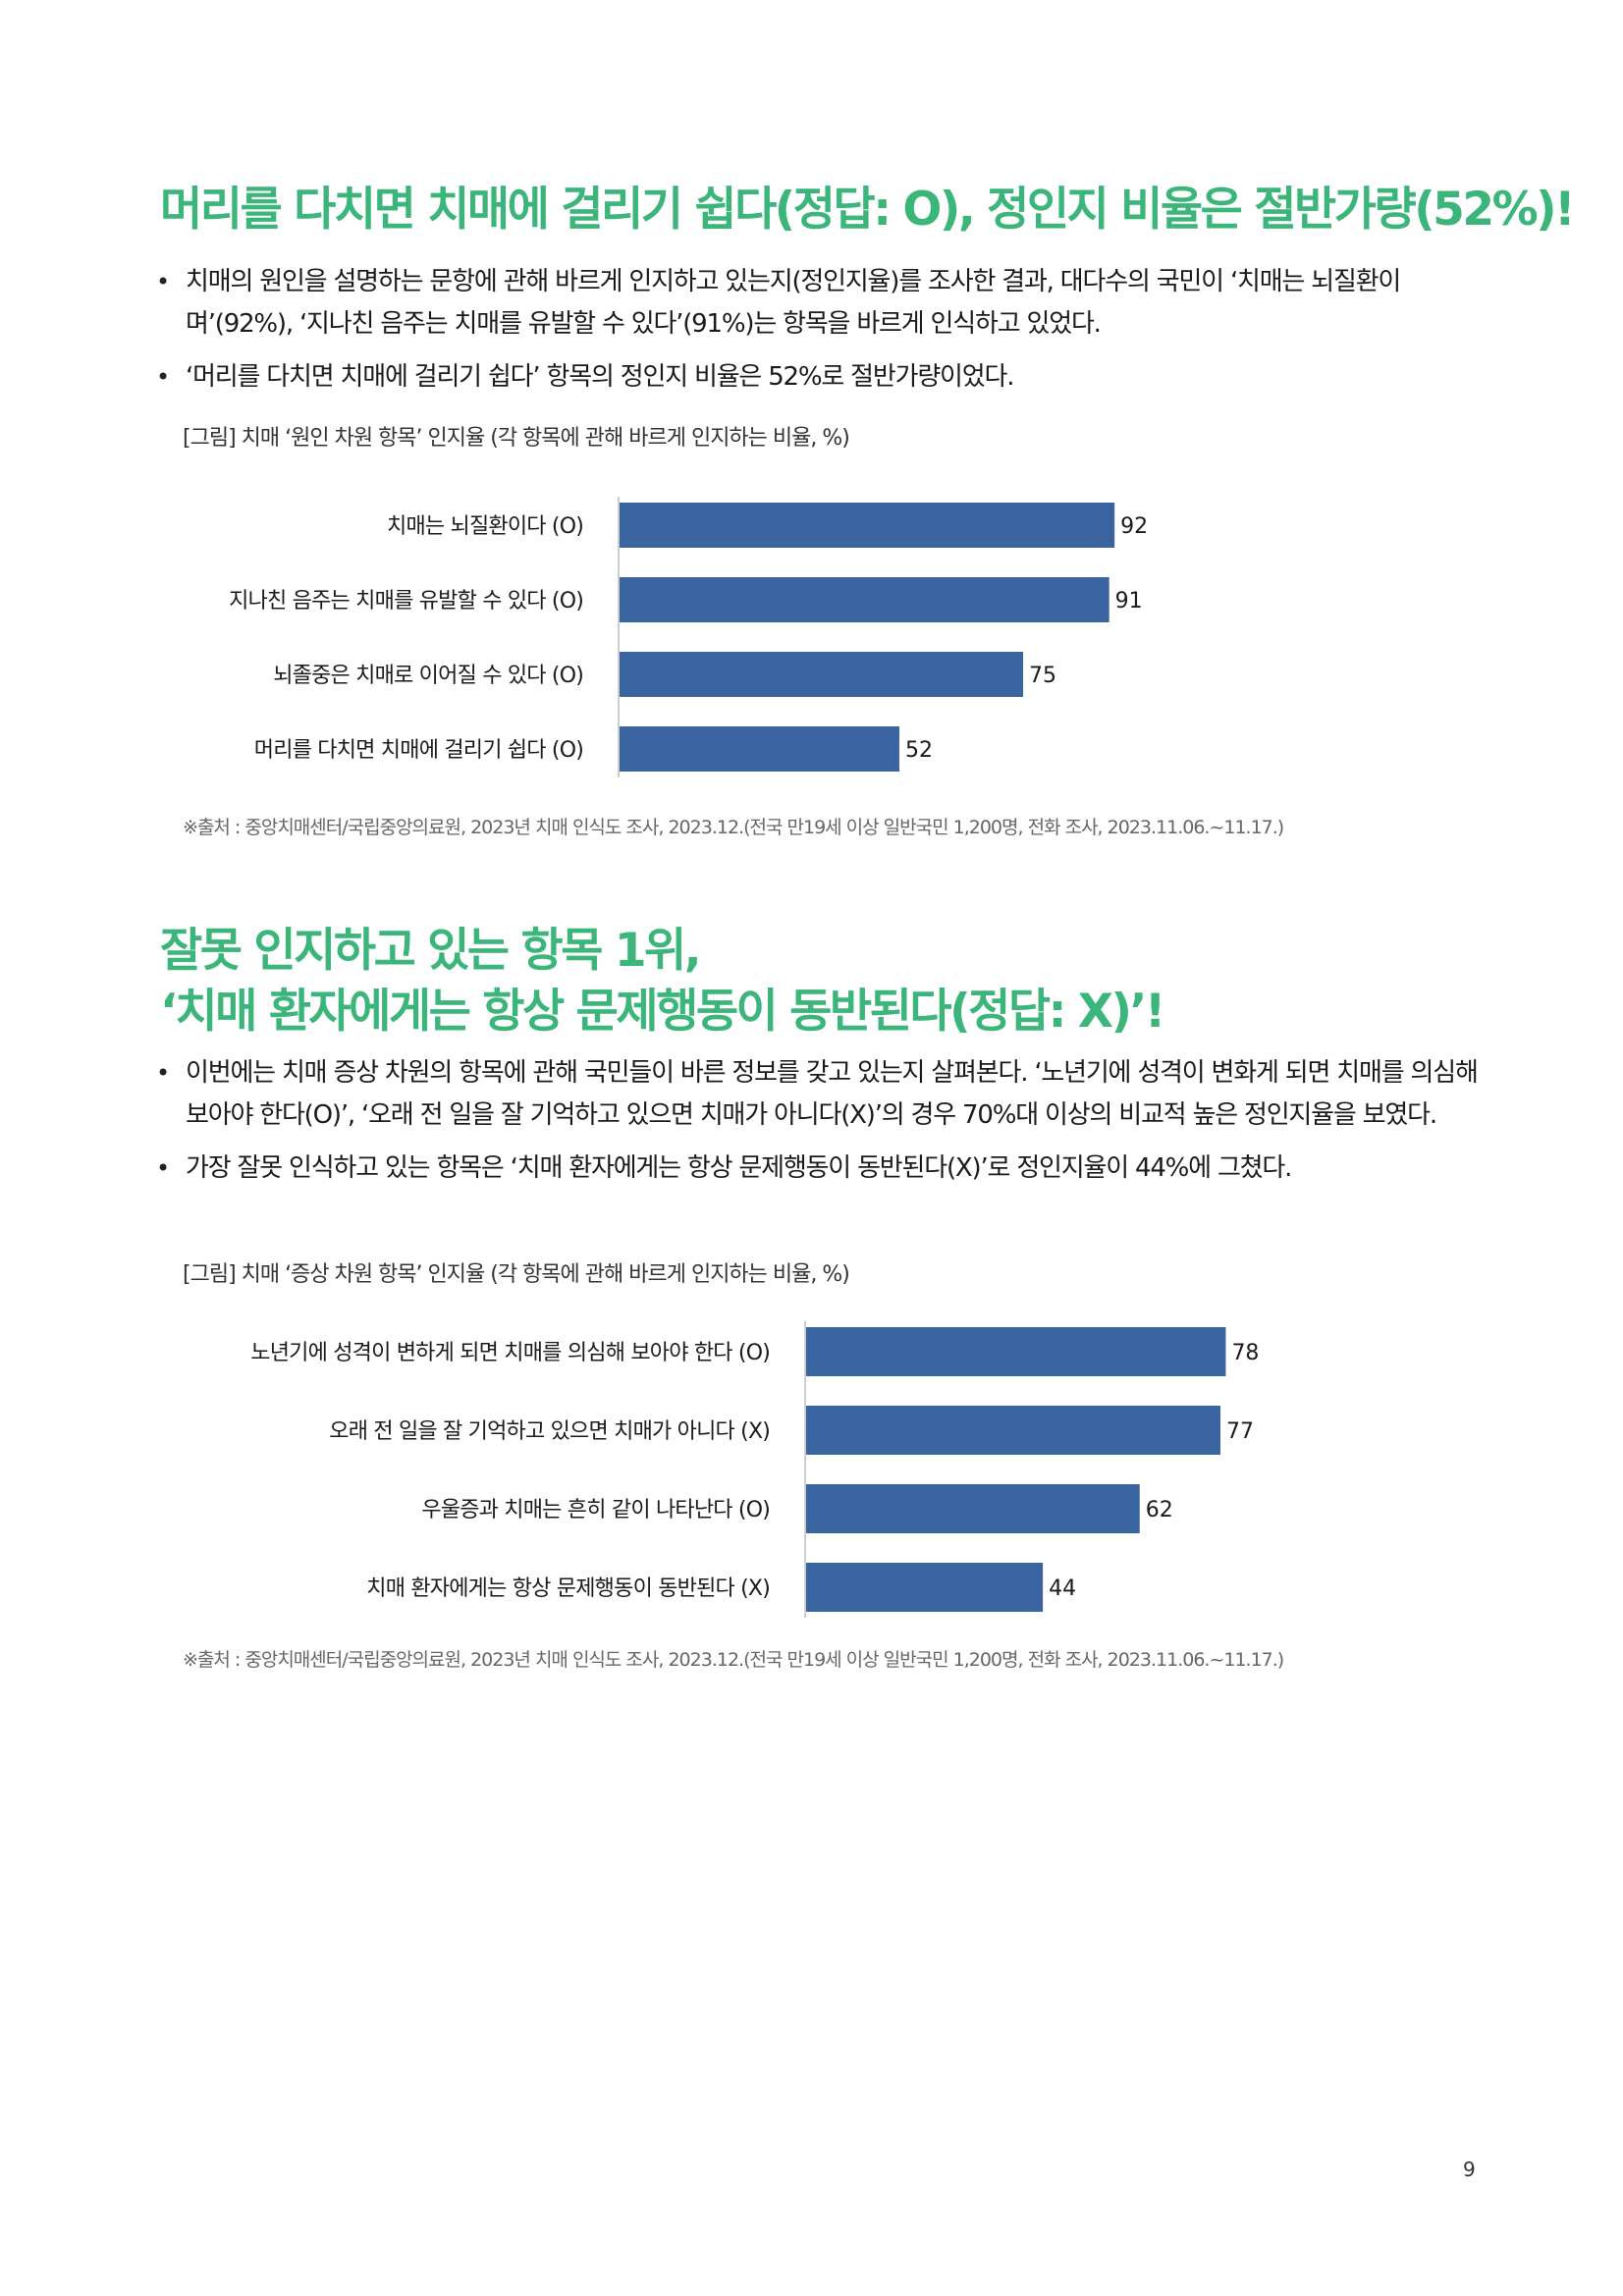 The width and height of the screenshot is (1623, 2296). Describe the element at coordinates (1245, 1353) in the screenshot. I see `chart2-value-label: 78` at that location.